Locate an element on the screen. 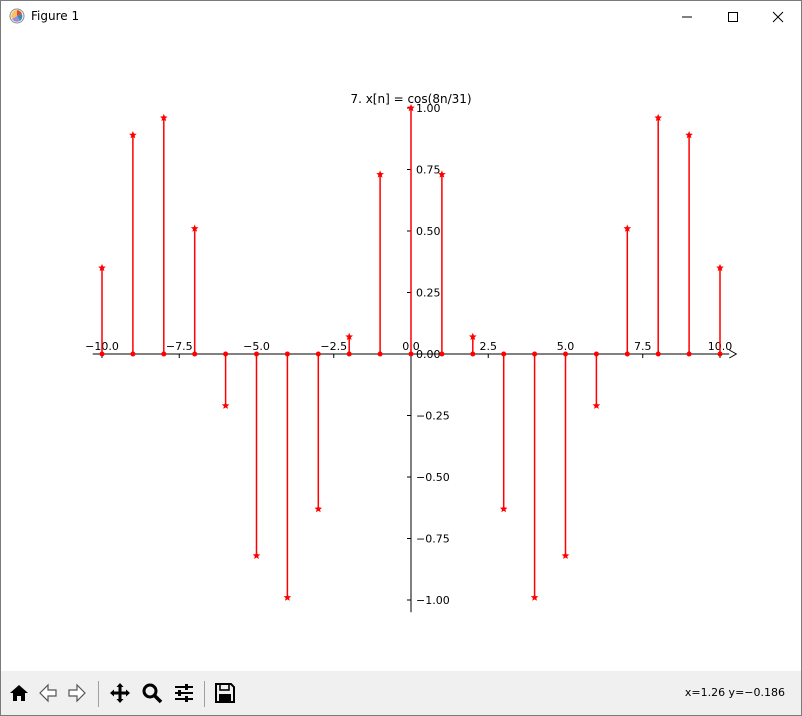  x-tick-label: −7.5 is located at coordinates (179, 346).